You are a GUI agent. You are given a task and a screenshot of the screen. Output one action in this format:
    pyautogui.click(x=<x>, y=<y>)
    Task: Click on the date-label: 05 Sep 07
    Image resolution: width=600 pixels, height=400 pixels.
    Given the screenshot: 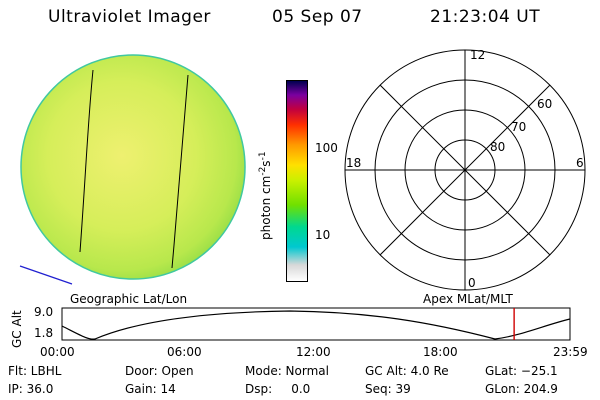 What is the action you would take?
    pyautogui.click(x=317, y=17)
    